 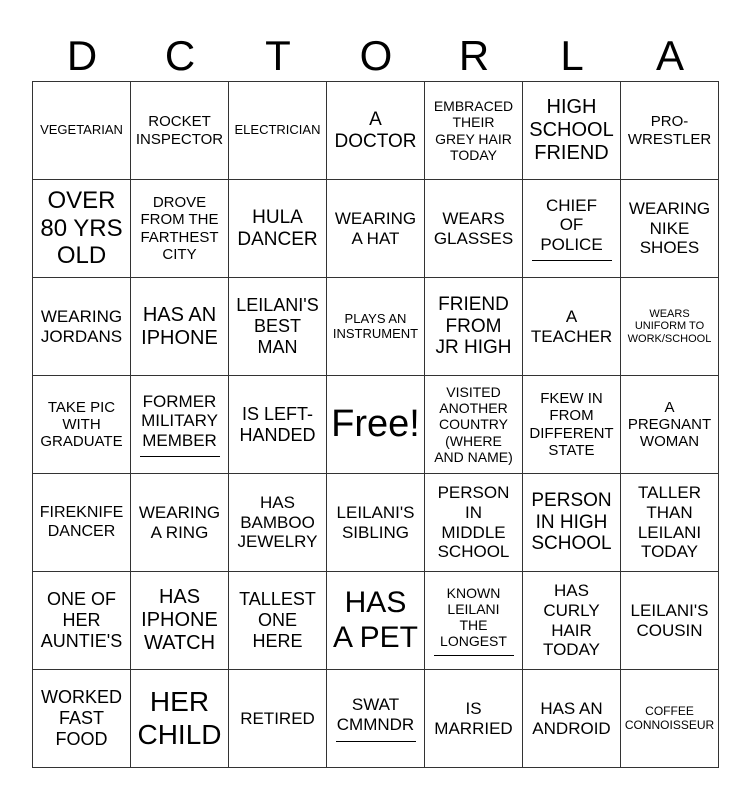 I want to click on bingo-cell: LEILANI'S SIBLING, so click(x=376, y=523).